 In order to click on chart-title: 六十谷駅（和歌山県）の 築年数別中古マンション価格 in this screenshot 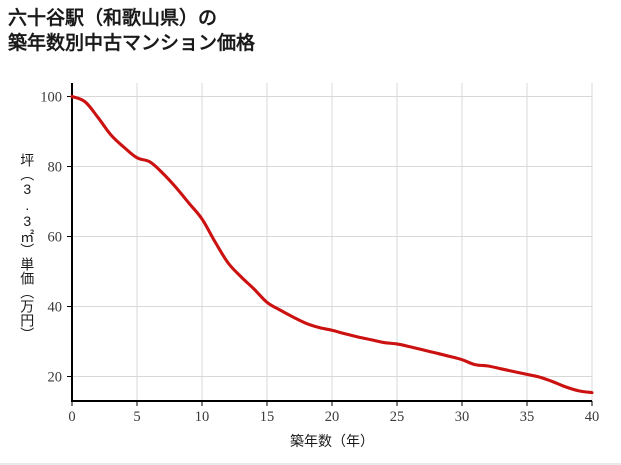, I will do `click(131, 31)`.